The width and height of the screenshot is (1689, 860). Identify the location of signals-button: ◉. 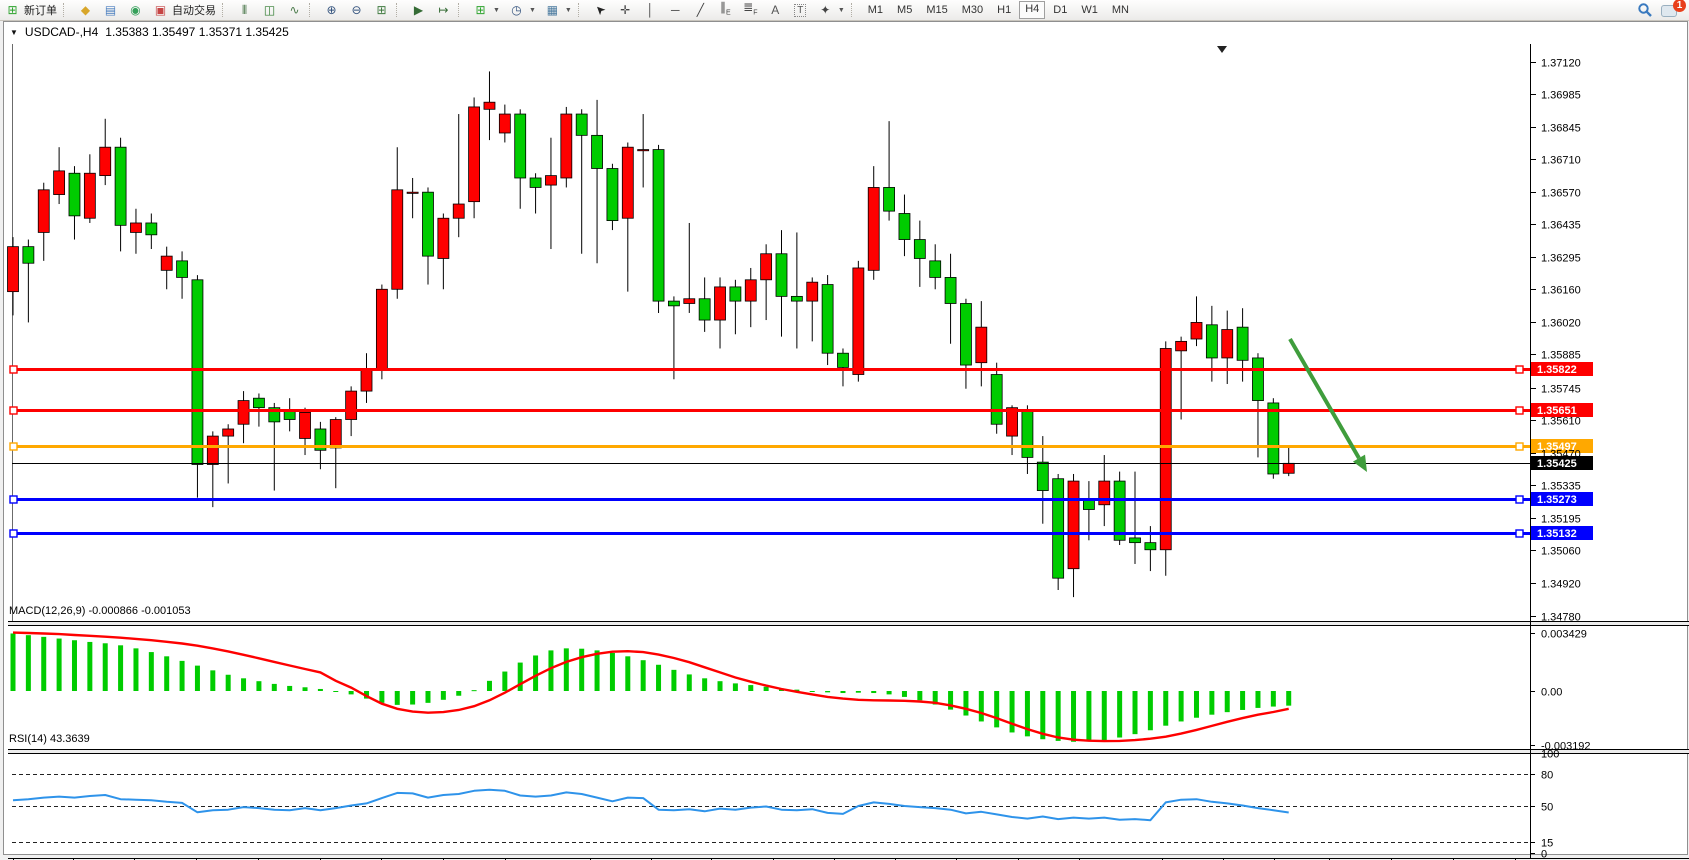
(135, 10).